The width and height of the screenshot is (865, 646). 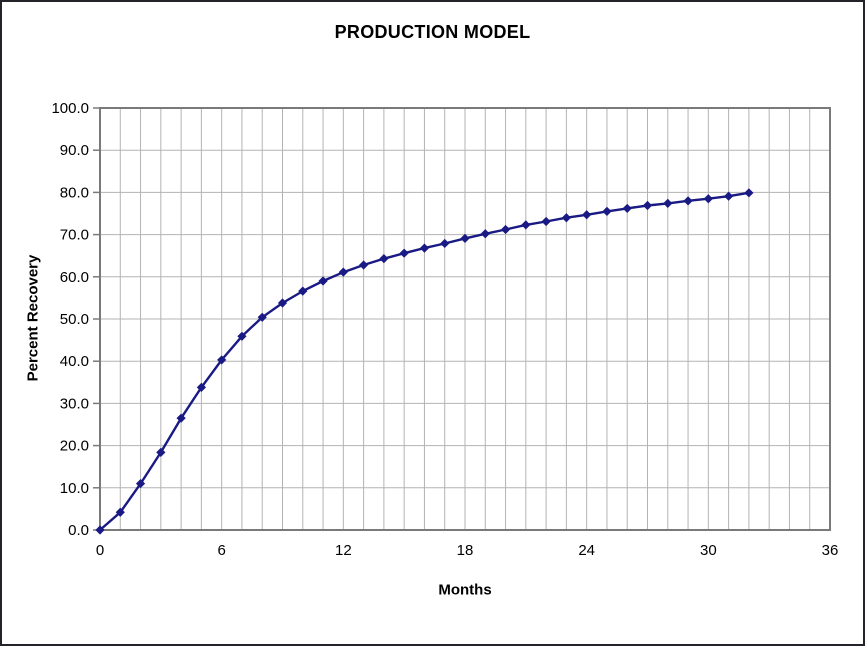 I want to click on x-tick-label: 36, so click(x=830, y=550).